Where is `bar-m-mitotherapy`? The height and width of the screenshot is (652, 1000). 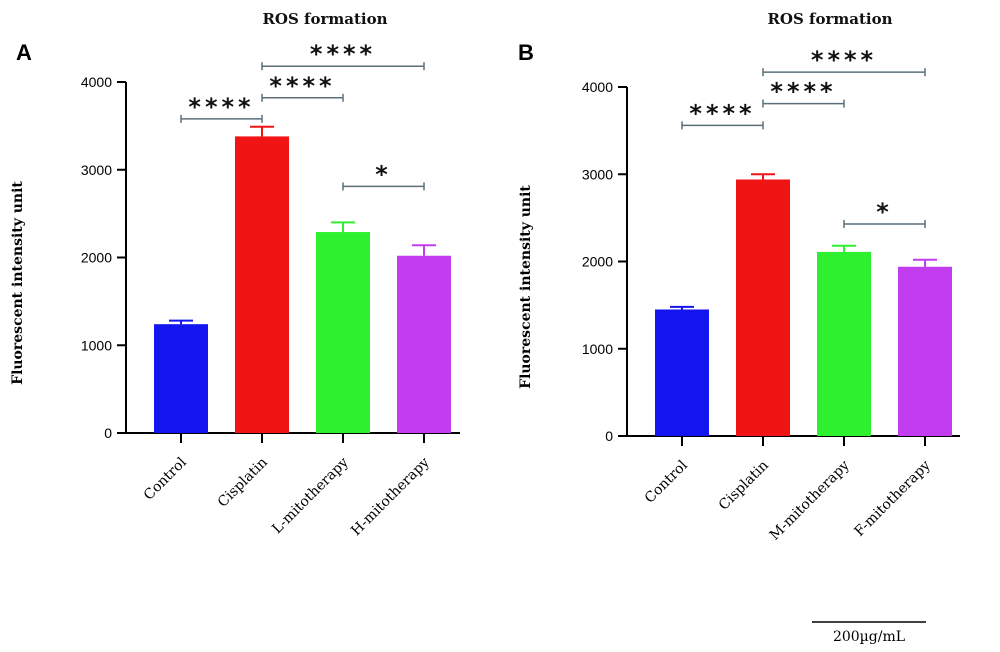 bar-m-mitotherapy is located at coordinates (844, 343).